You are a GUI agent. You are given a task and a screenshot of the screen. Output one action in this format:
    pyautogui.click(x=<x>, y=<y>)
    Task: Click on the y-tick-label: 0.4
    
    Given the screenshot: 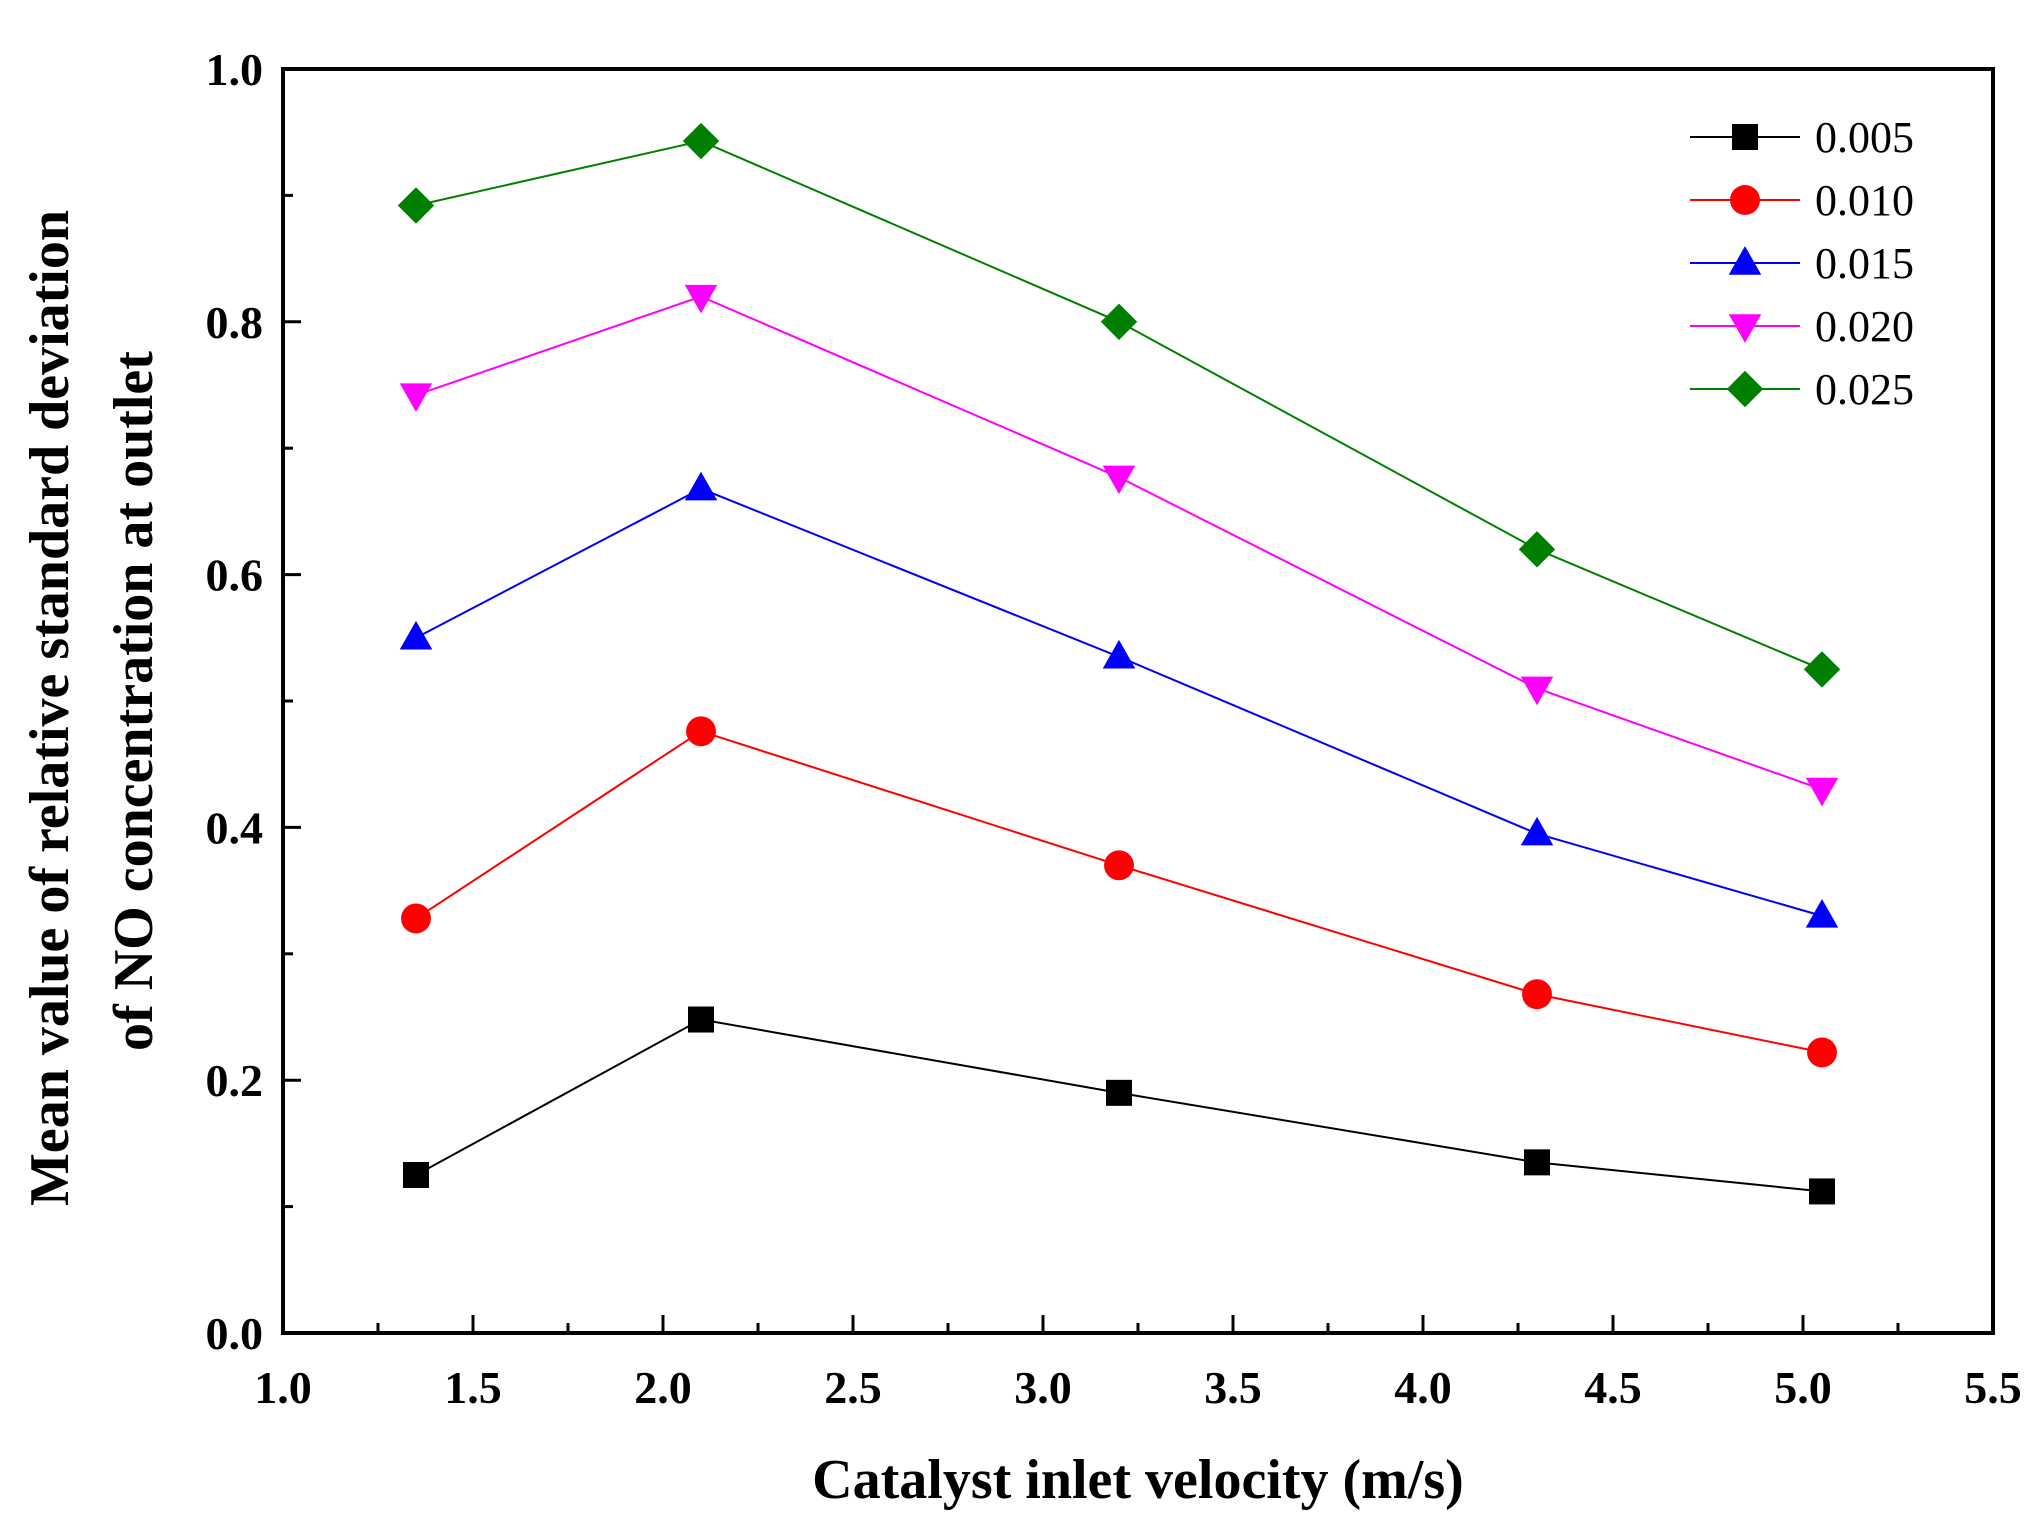 What is the action you would take?
    pyautogui.click(x=235, y=827)
    